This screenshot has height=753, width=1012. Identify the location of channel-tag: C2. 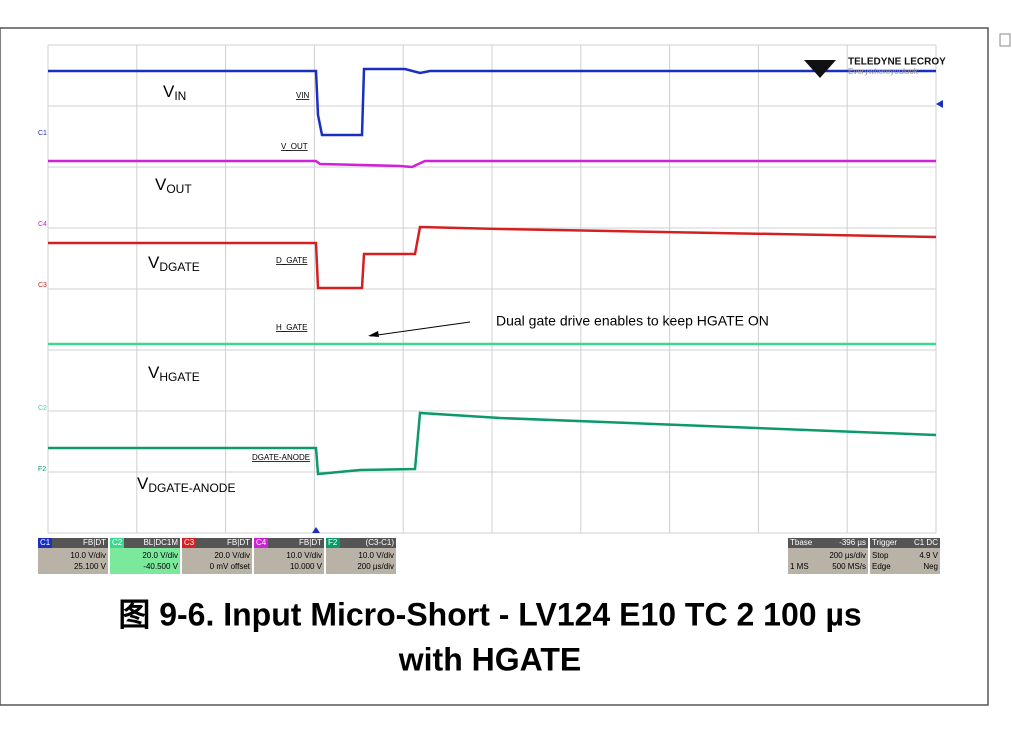
(42, 408).